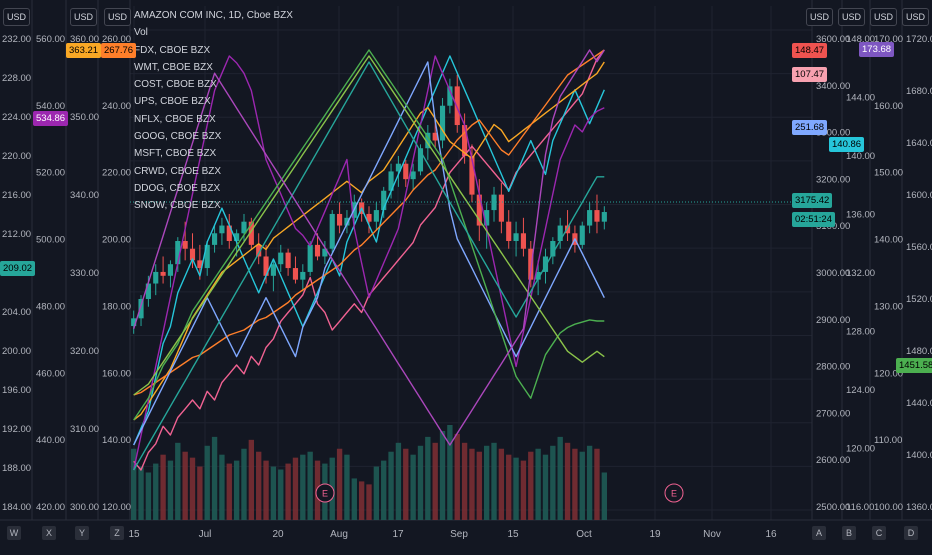 The image size is (932, 555). Describe the element at coordinates (177, 188) in the screenshot. I see `legend-item-ddog: DDOG, CBOE BZX` at that location.